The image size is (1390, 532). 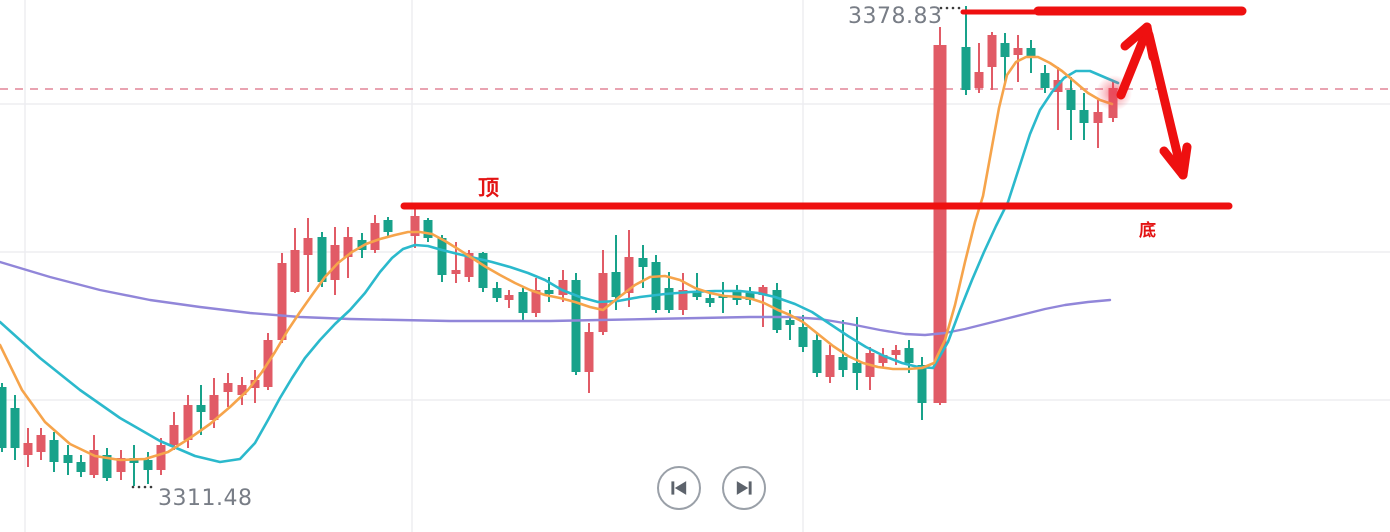 I want to click on skip-to-start-icon, so click(x=679, y=488).